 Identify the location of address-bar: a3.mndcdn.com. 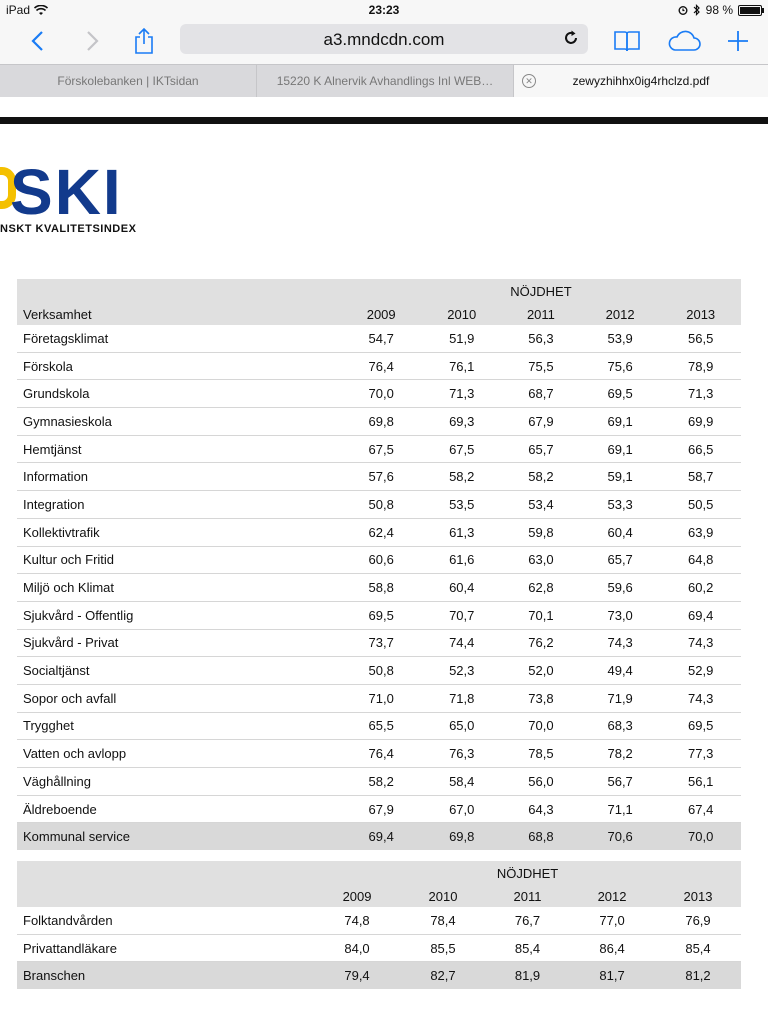
(384, 39).